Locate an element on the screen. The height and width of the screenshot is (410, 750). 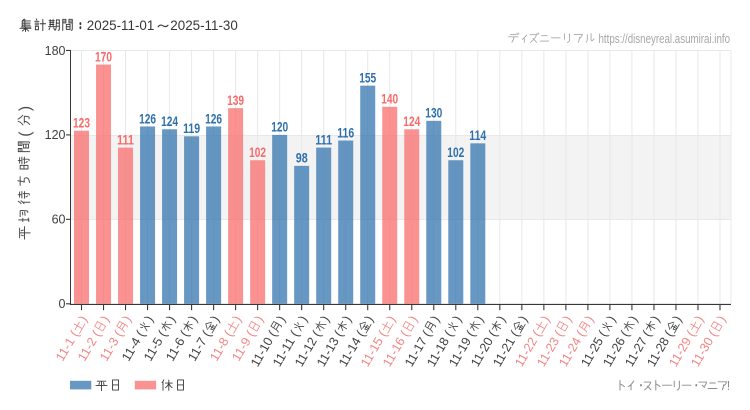
svg-text: 119 is located at coordinates (191, 128).